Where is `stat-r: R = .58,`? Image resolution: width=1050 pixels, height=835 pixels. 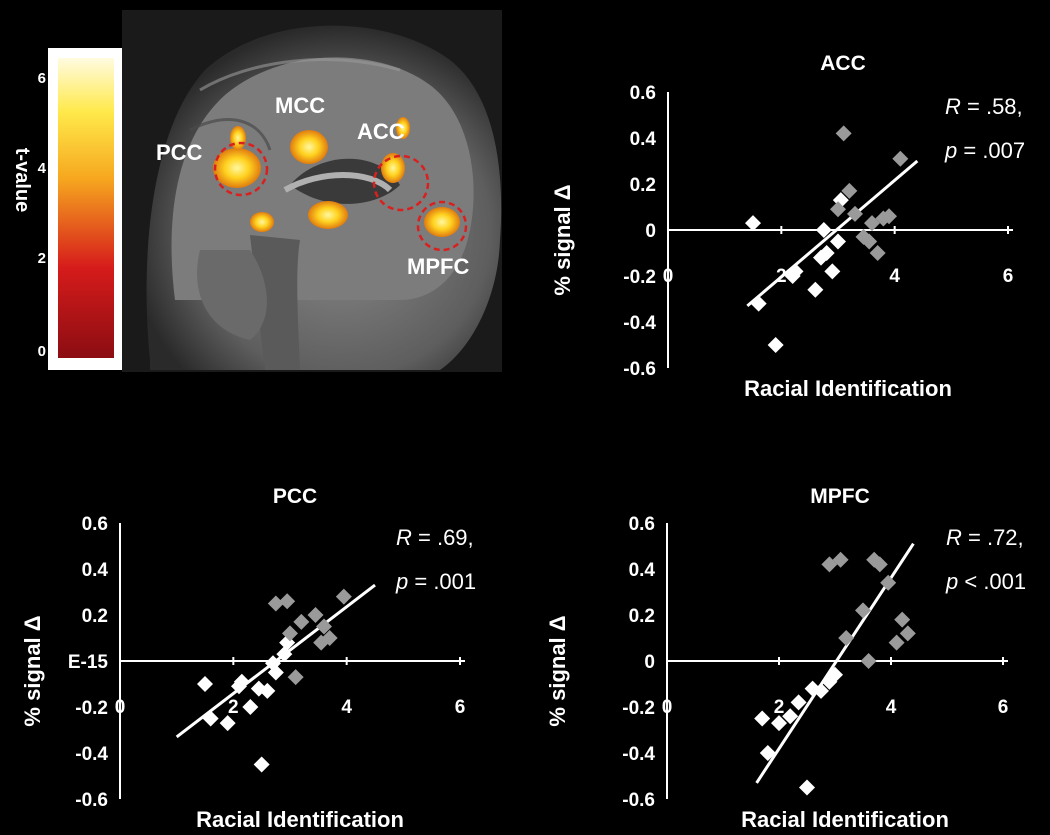 stat-r: R = .58, is located at coordinates (984, 106).